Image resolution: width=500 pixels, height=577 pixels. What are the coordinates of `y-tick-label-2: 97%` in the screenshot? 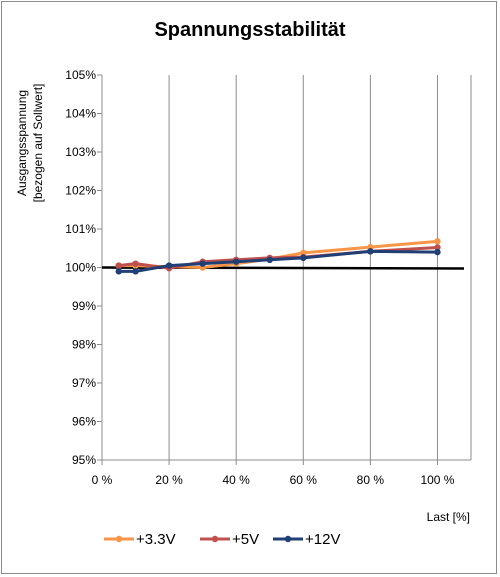 It's located at (84, 383).